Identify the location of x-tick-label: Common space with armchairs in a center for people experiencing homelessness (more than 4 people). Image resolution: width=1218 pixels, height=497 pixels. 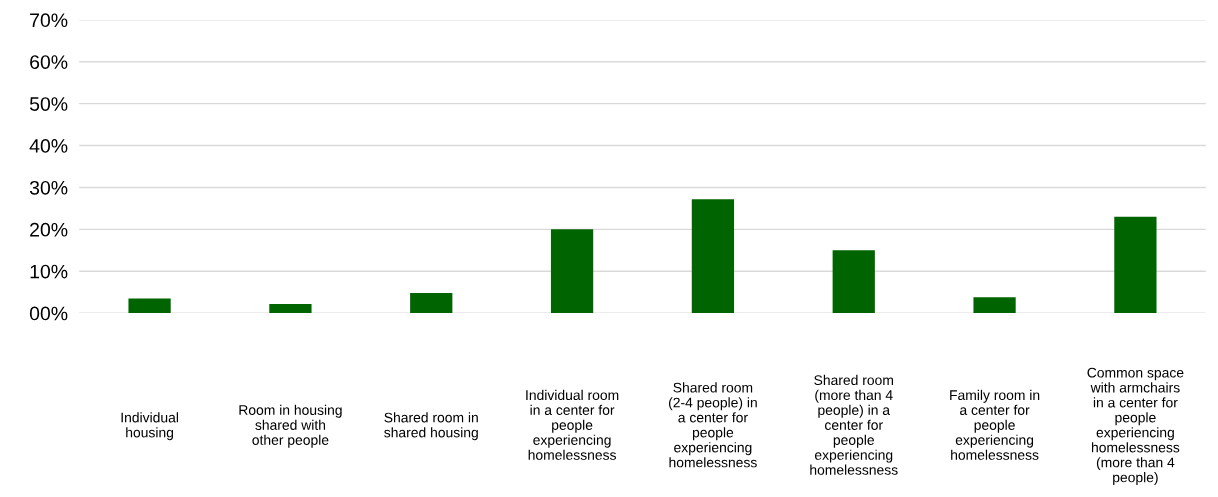
(1135, 426).